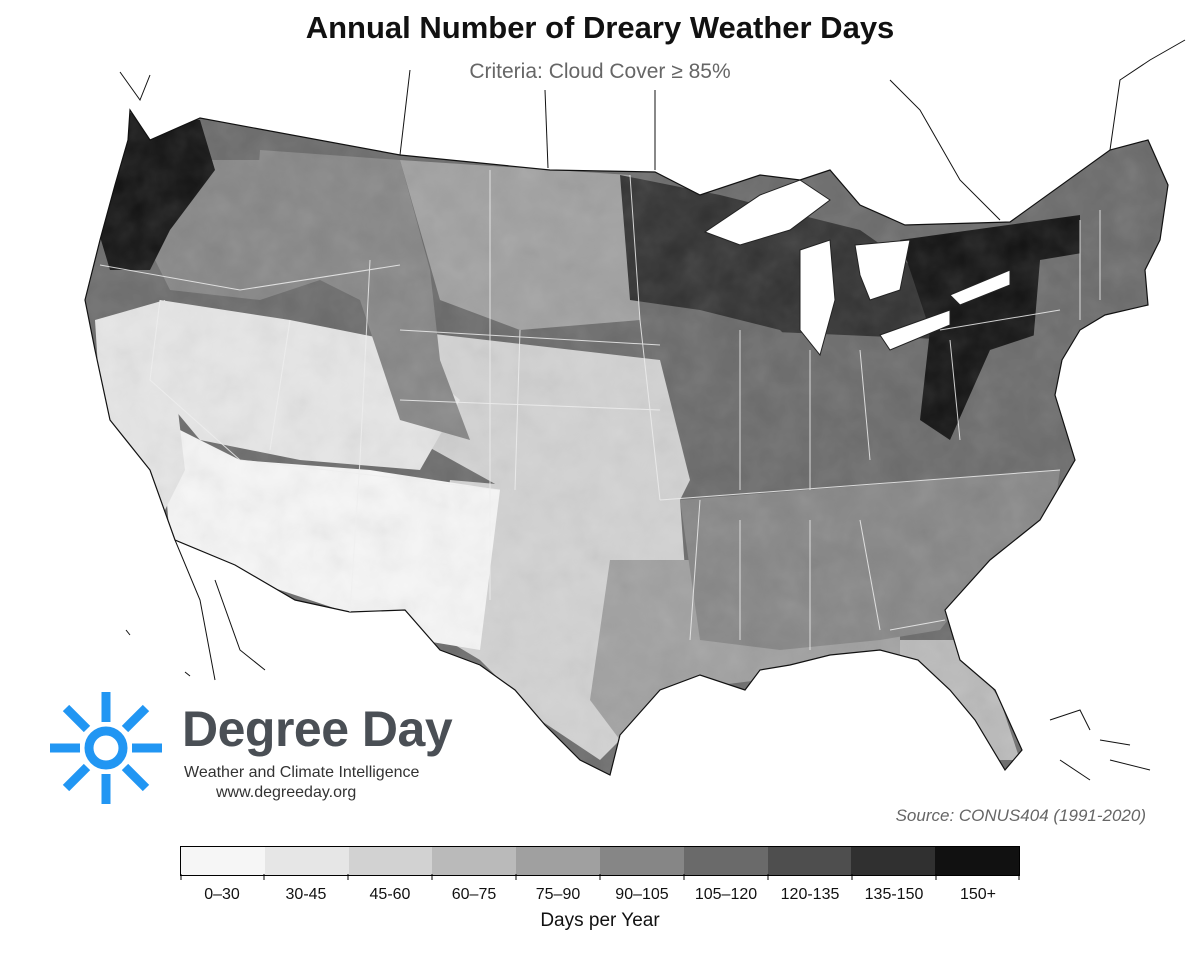 This screenshot has width=1200, height=956. I want to click on legend-title: Days per Year, so click(600, 920).